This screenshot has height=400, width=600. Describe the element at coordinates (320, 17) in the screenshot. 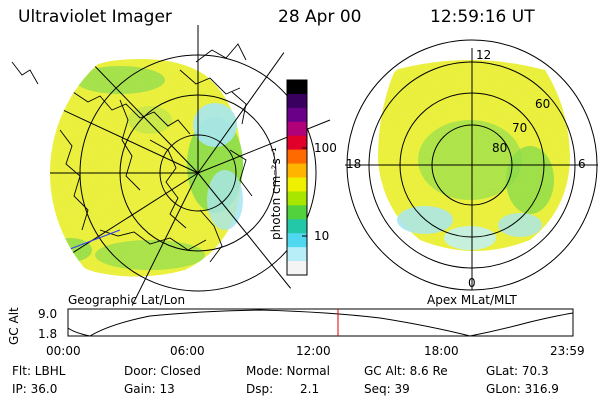

I see `image-date: 28 Apr 00` at that location.